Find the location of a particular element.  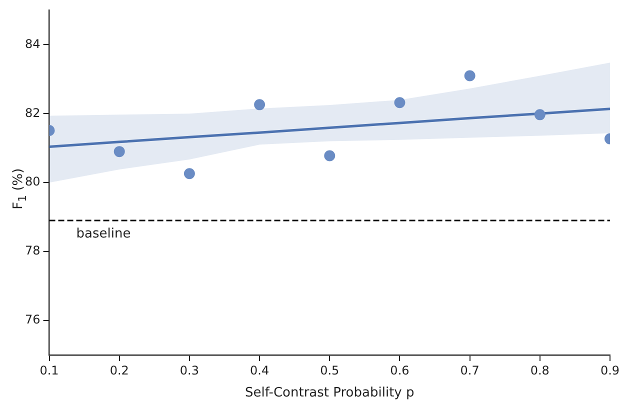

x-tick-label: 0.3 is located at coordinates (189, 370).